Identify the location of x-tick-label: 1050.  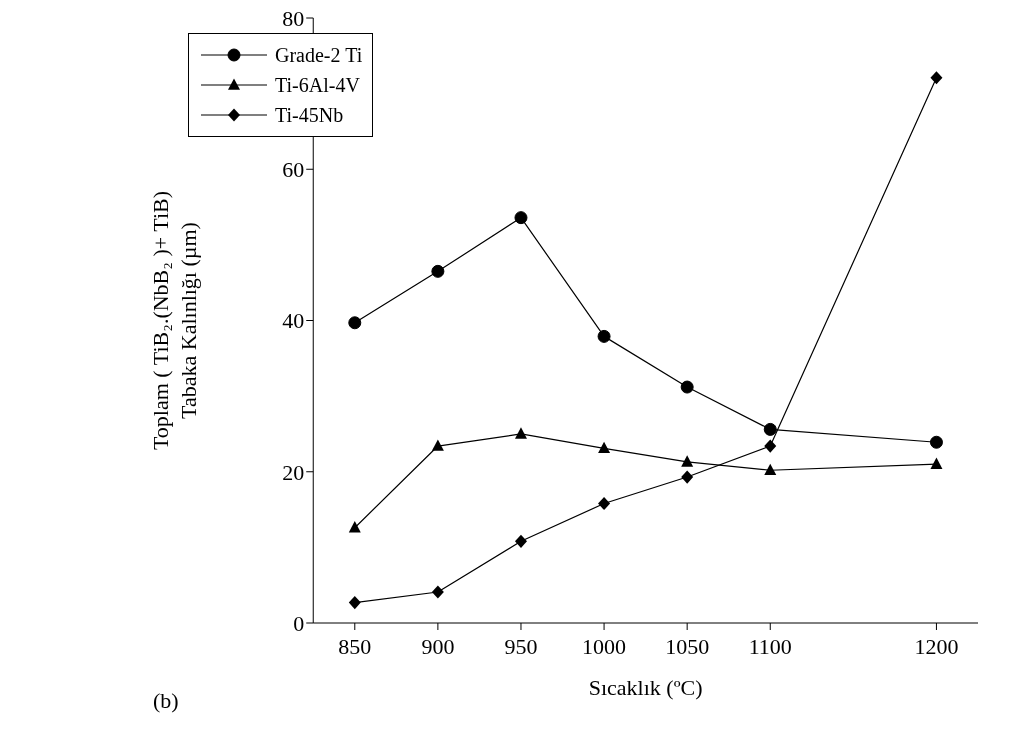
(687, 646).